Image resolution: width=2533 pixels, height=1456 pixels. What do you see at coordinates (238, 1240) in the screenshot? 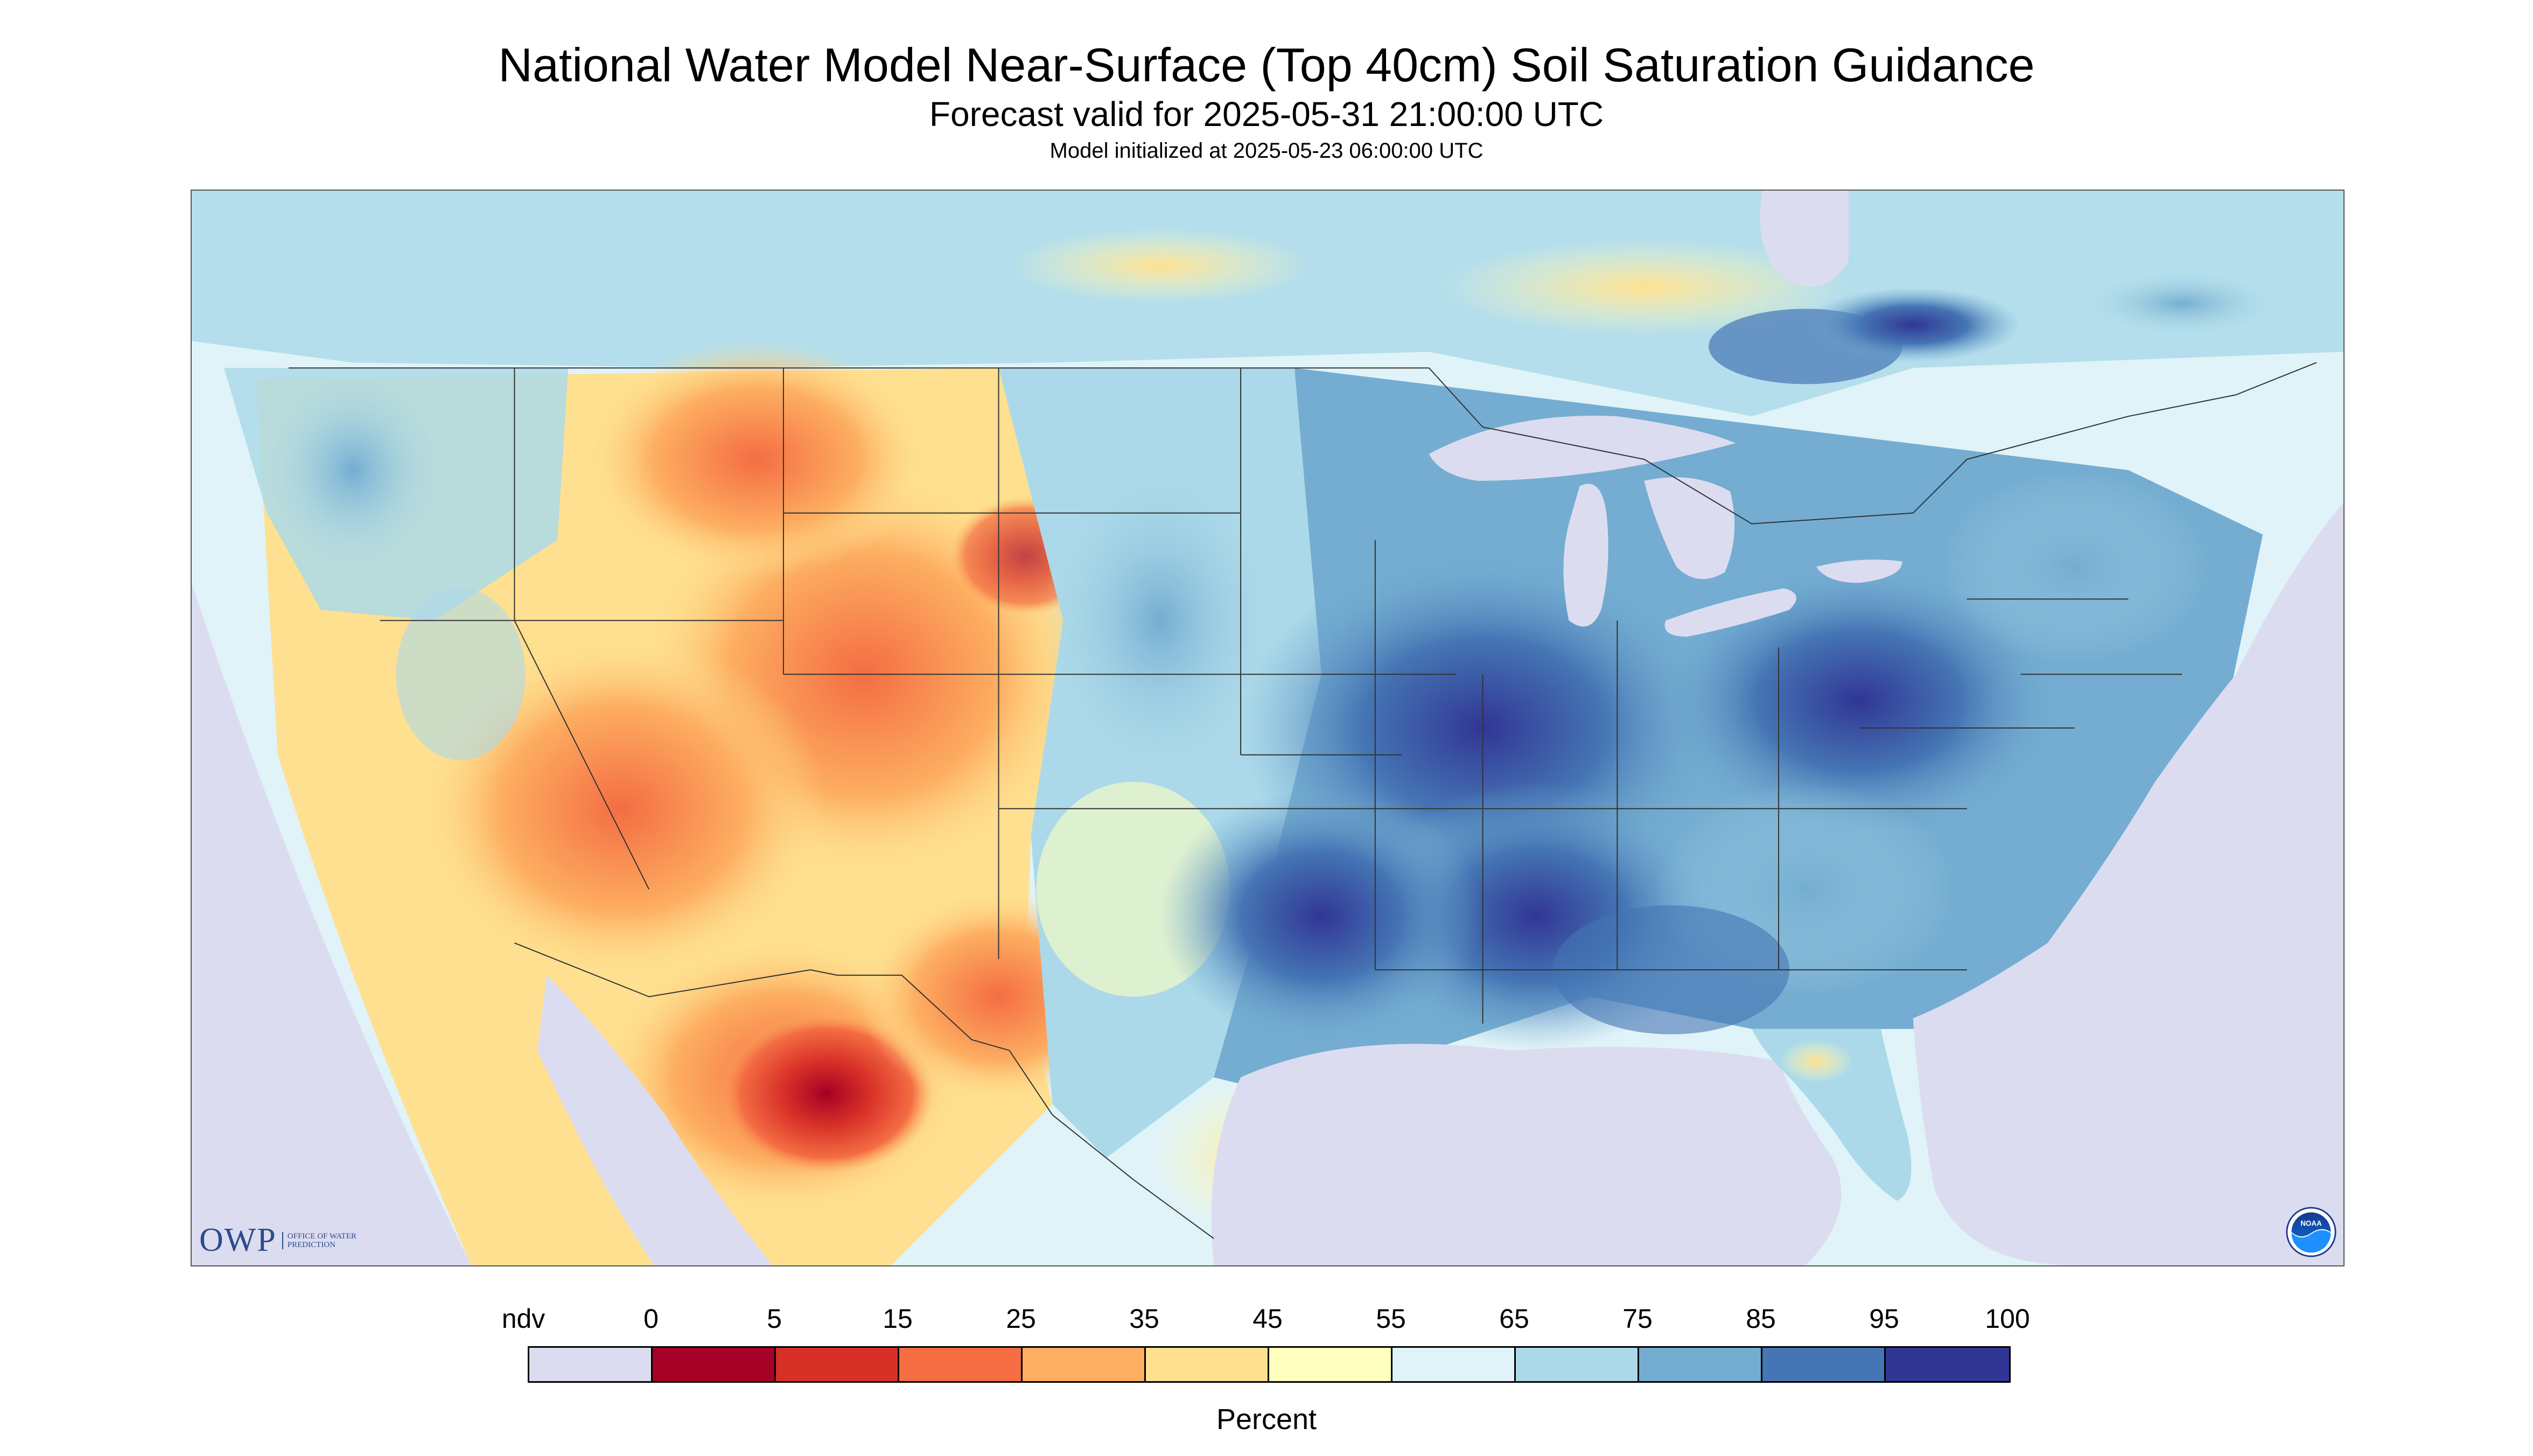
I see `owp-logo-abbr: OWP` at bounding box center [238, 1240].